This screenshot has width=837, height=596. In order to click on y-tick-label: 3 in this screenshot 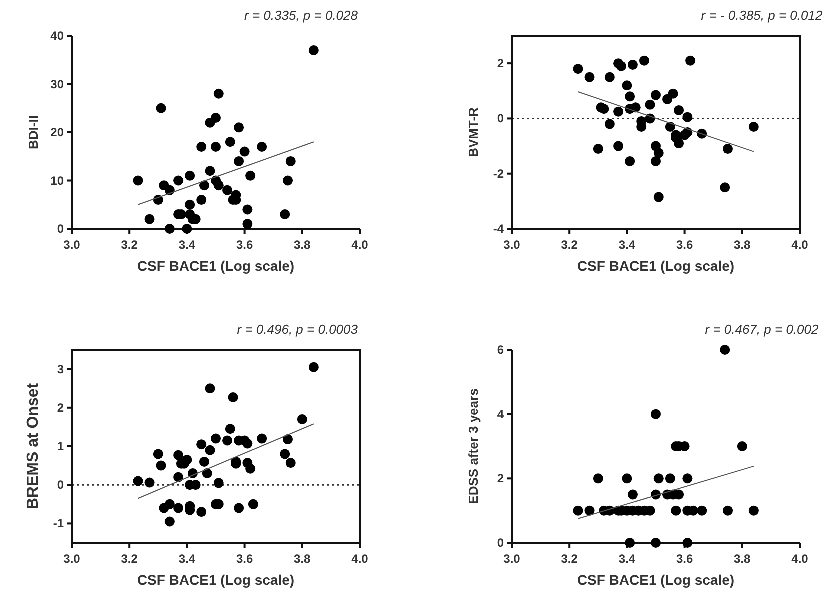, I will do `click(60, 369)`.